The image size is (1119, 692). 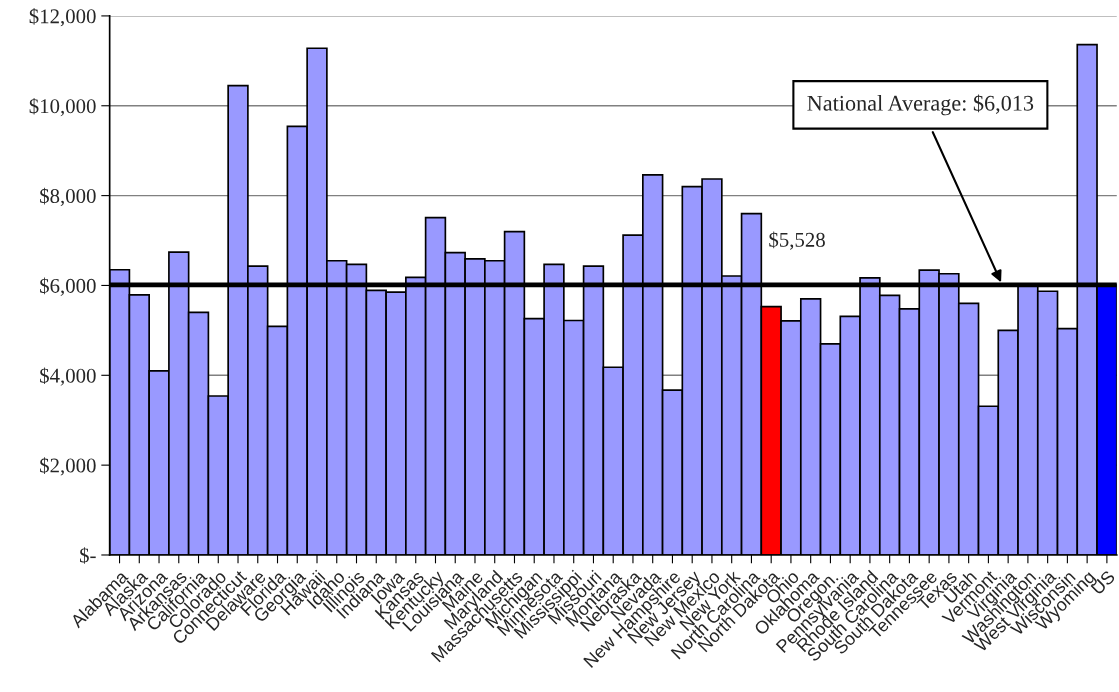 I want to click on ref-line-label: National Average: $6,013, so click(x=920, y=105).